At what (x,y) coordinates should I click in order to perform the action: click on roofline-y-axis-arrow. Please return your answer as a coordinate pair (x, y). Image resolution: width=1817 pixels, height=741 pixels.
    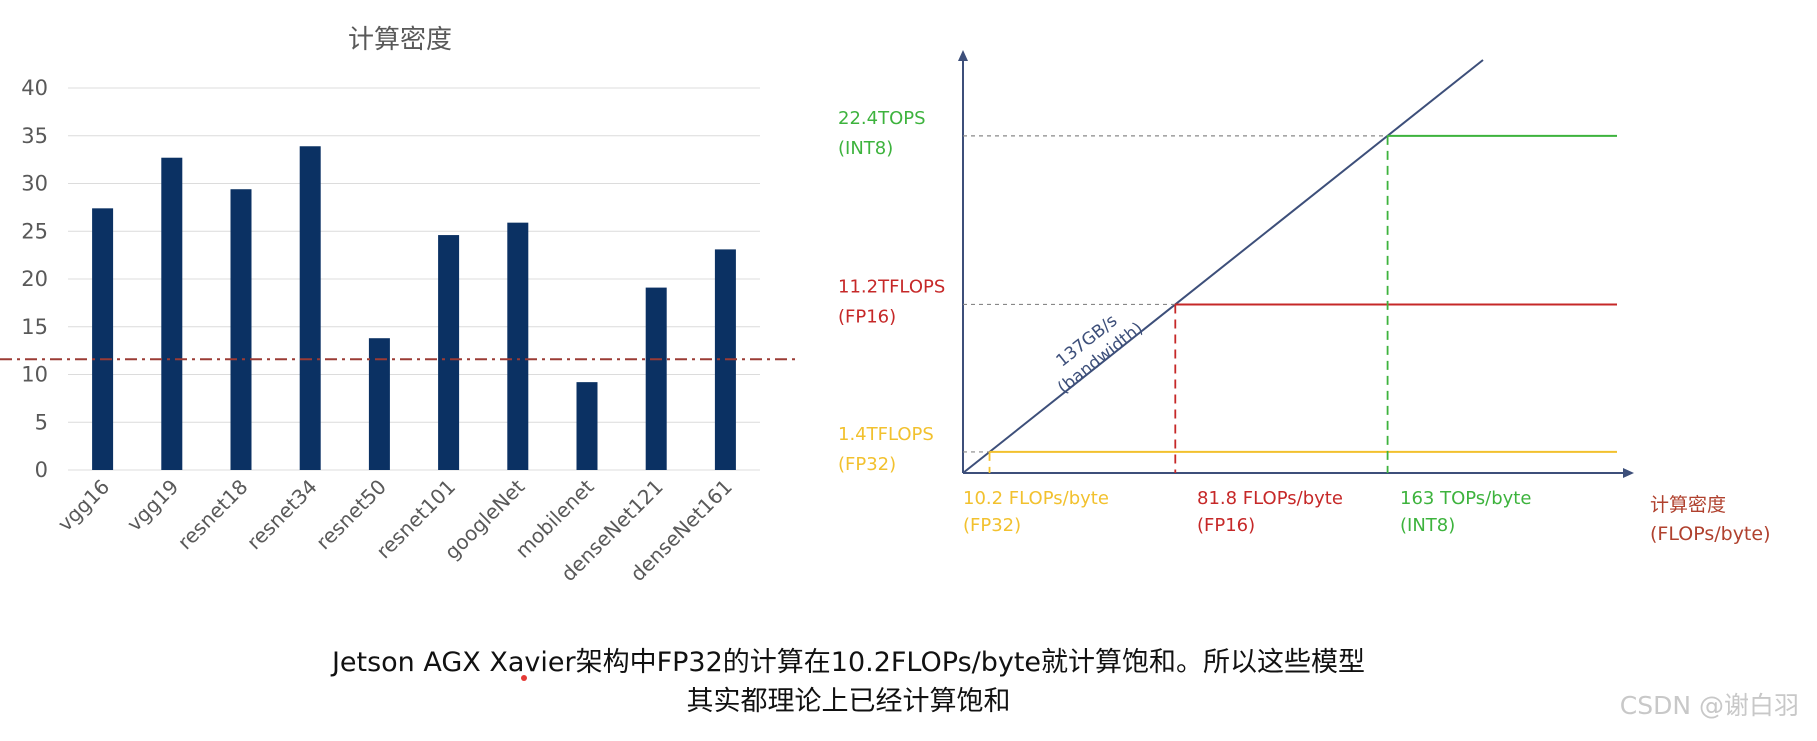
    Looking at the image, I should click on (963, 55).